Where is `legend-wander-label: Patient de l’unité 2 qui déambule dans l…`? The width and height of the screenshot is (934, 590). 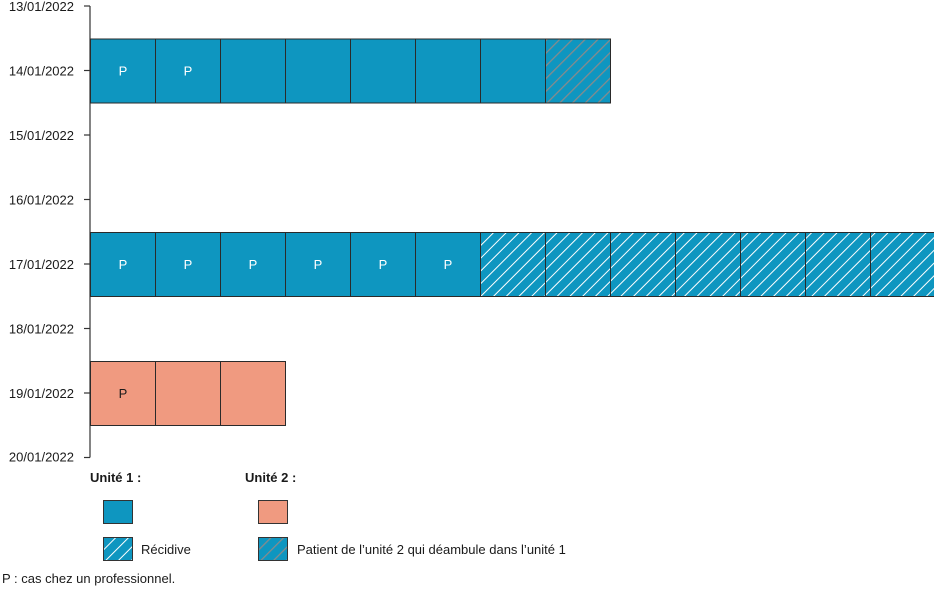
legend-wander-label: Patient de l’unité 2 qui déambule dans l… is located at coordinates (431, 549).